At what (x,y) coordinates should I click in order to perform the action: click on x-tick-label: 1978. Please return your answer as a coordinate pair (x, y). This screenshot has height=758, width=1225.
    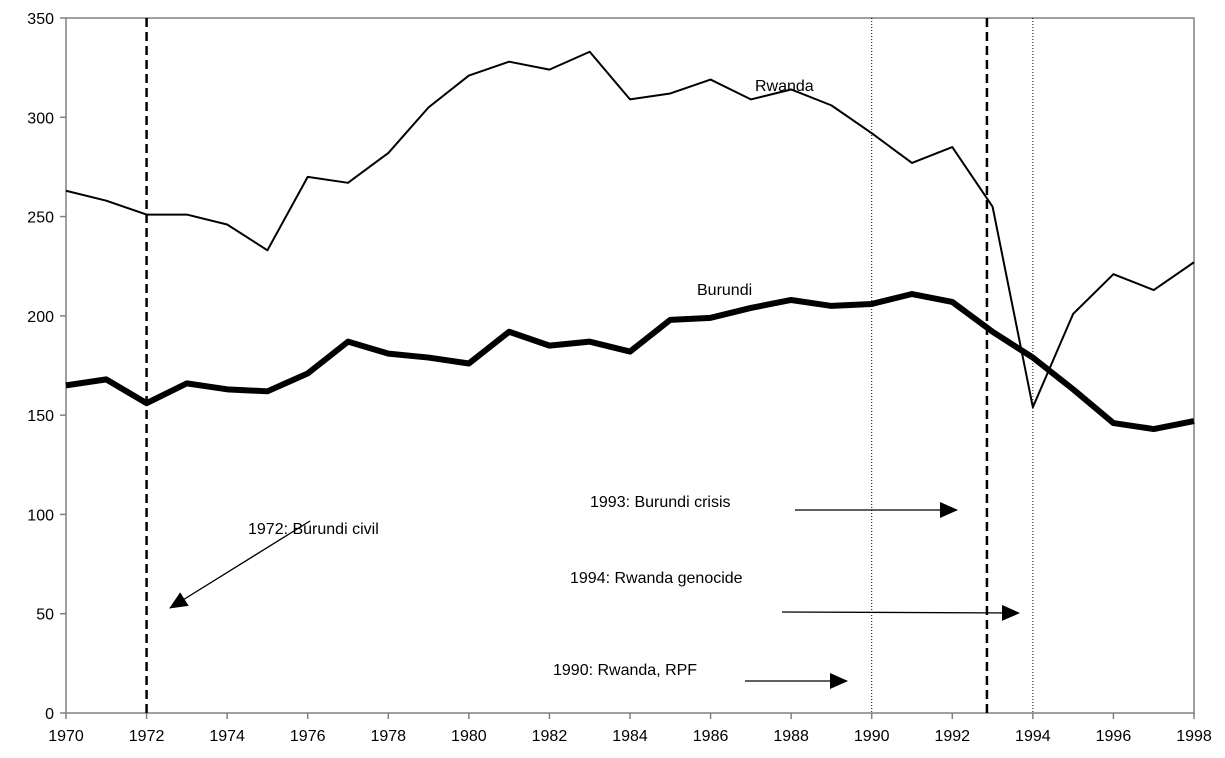
    Looking at the image, I should click on (388, 736).